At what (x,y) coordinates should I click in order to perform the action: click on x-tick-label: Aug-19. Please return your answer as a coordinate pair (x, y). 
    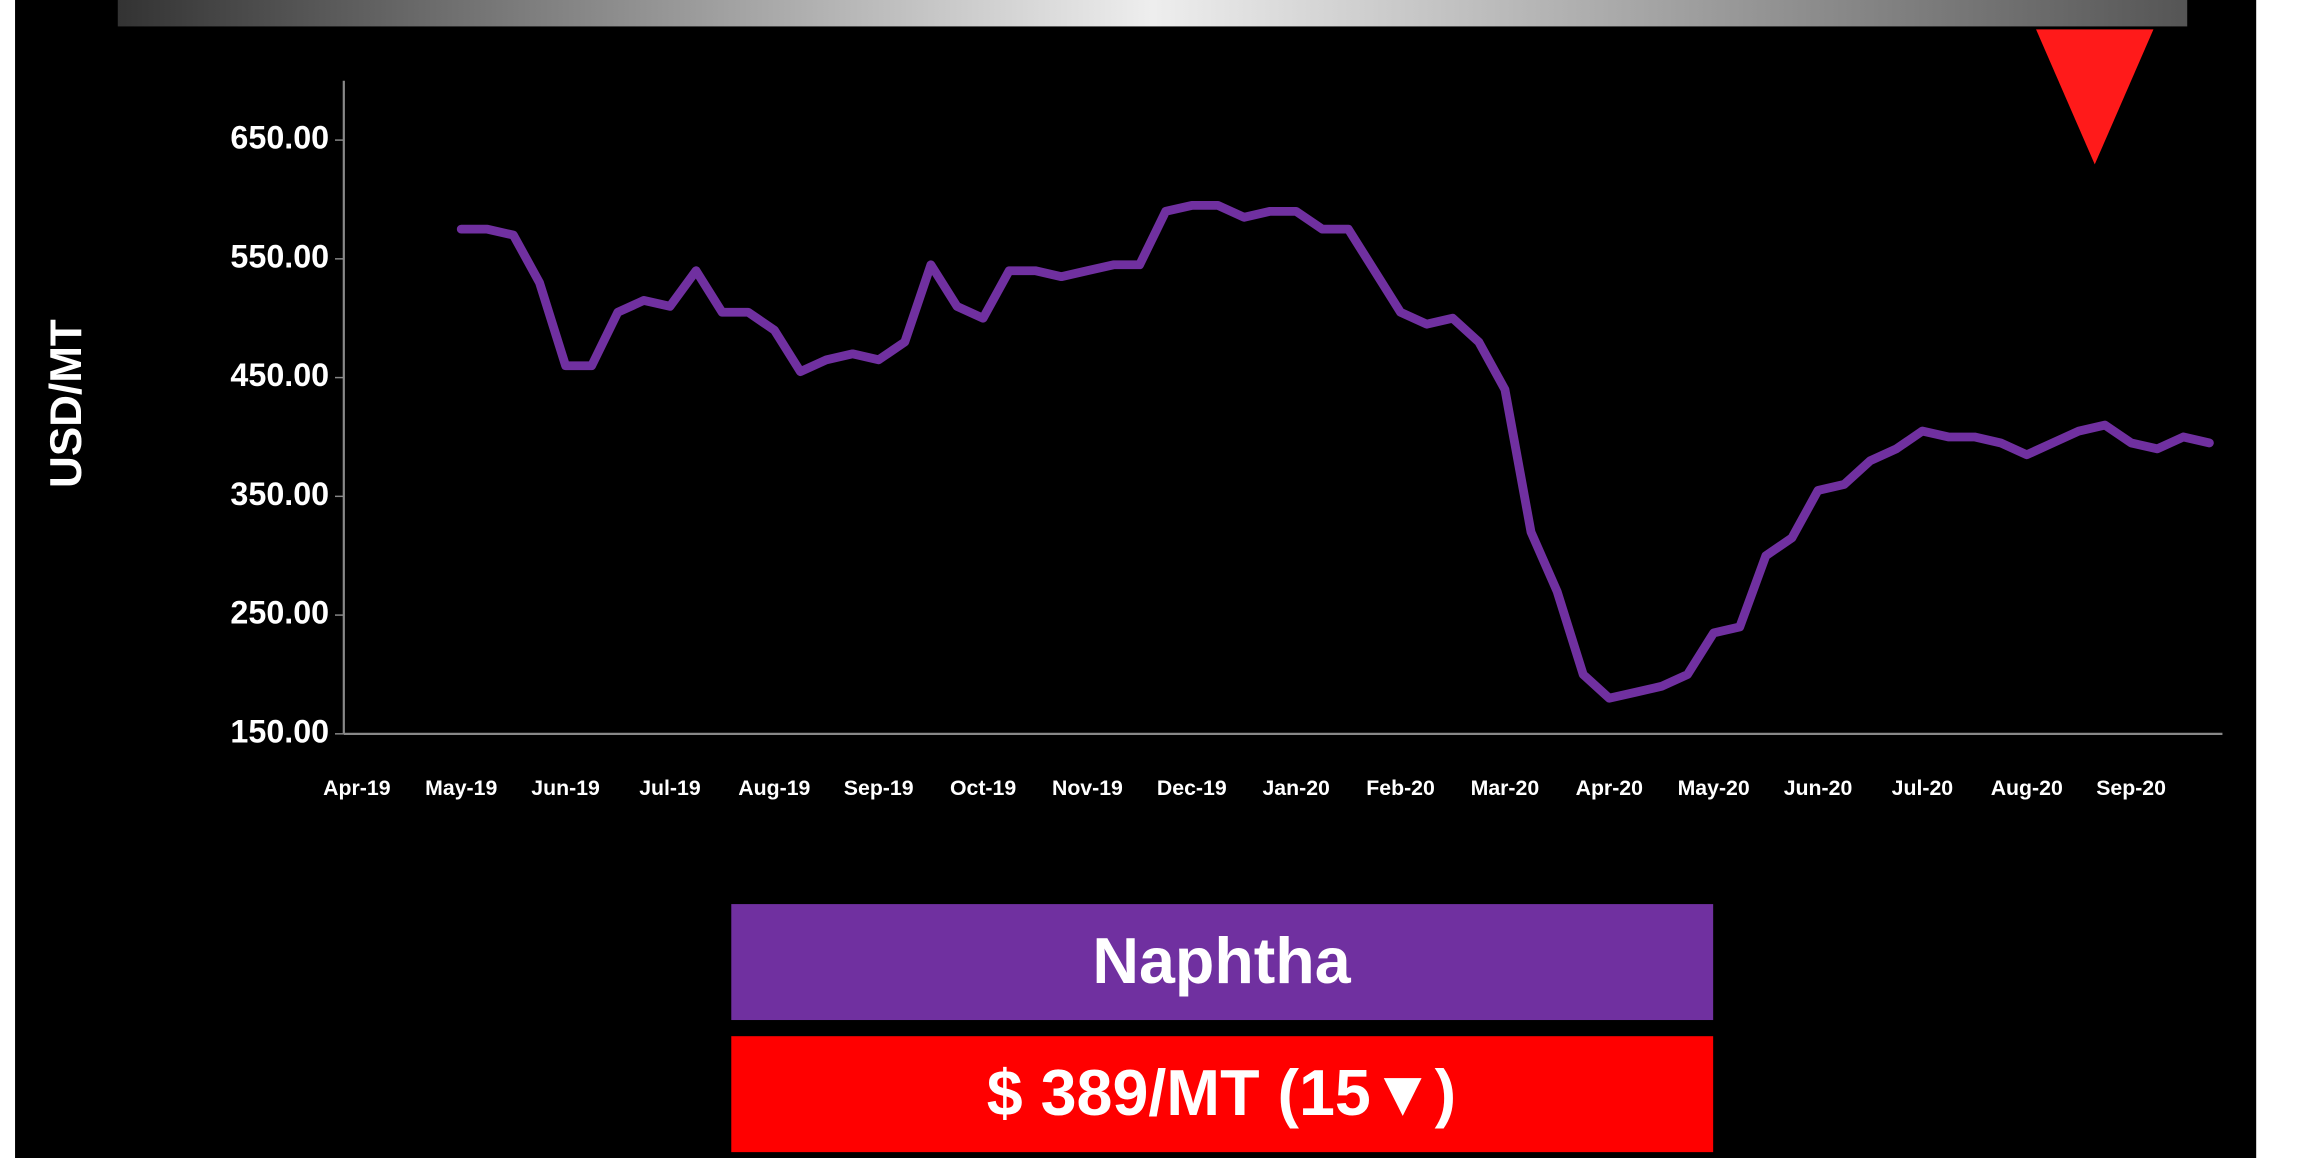
    Looking at the image, I should click on (774, 788).